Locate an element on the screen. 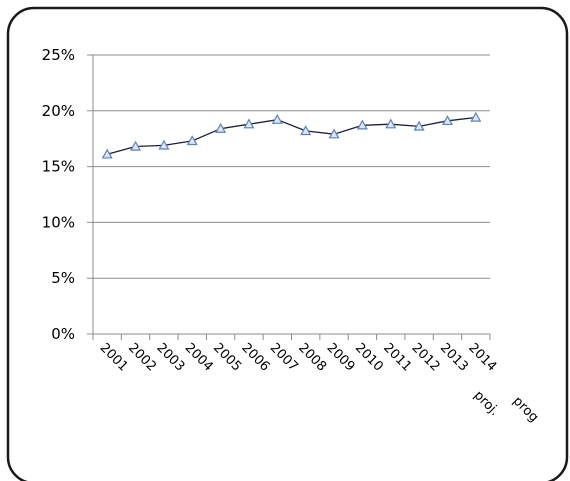 The height and width of the screenshot is (481, 570). y-tick-label: 20% is located at coordinates (58, 111).